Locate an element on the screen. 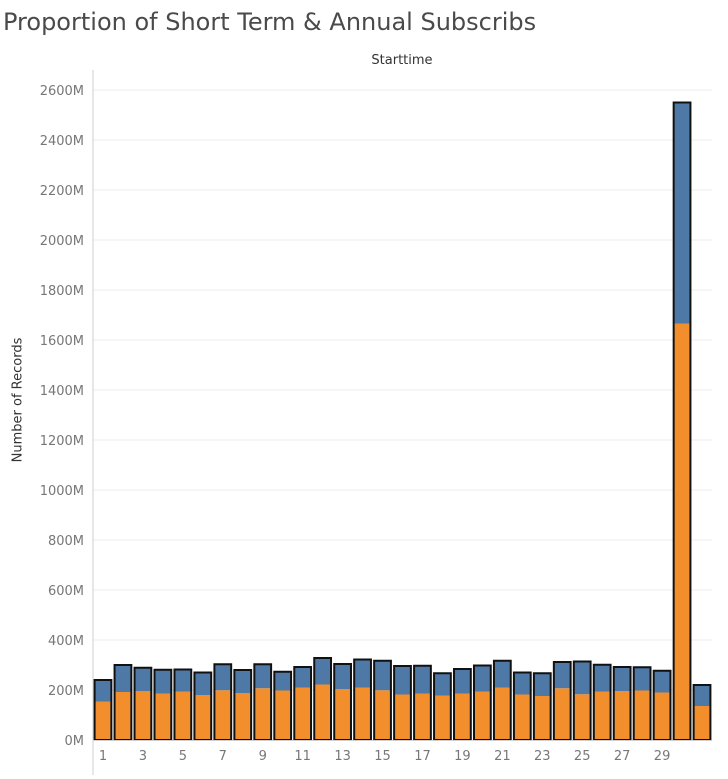  x-tick-label: 25 is located at coordinates (582, 756).